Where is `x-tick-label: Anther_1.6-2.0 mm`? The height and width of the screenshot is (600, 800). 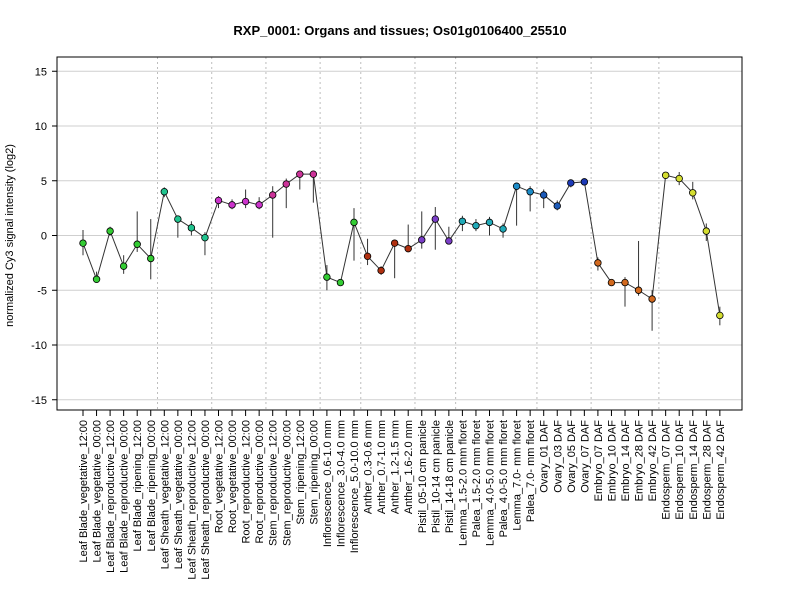 x-tick-label: Anther_1.6-2.0 mm is located at coordinates (409, 467).